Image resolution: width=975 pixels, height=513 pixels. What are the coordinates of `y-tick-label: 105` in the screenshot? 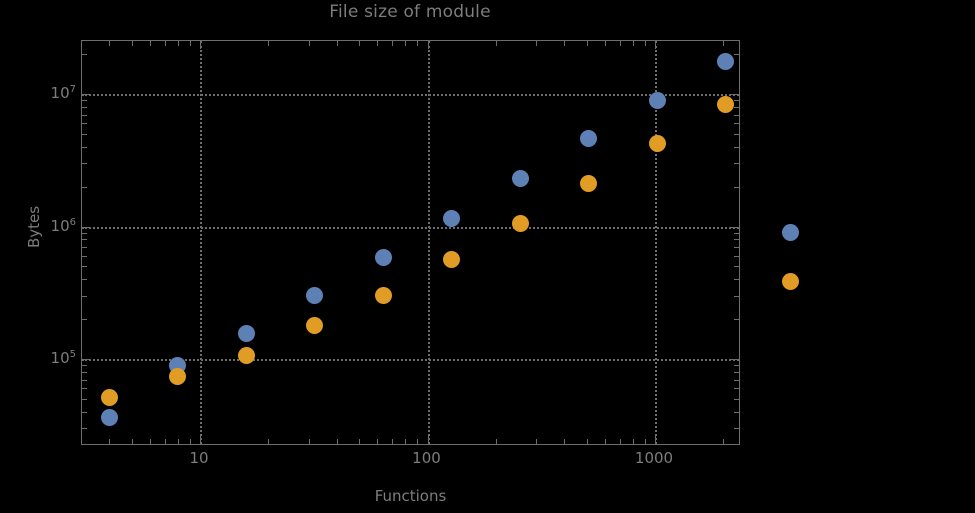 It's located at (63, 358).